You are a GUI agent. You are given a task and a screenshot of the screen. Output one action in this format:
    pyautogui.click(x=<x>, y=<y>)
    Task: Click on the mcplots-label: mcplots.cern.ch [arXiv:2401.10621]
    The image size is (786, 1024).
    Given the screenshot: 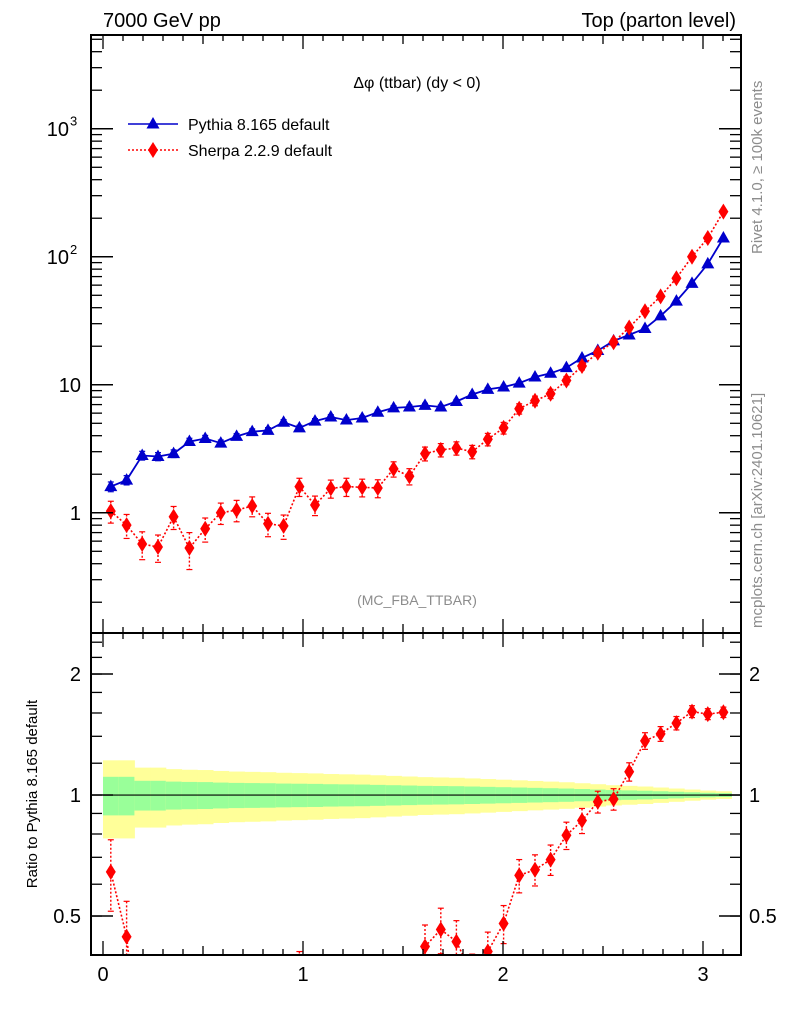 What is the action you would take?
    pyautogui.click(x=757, y=510)
    